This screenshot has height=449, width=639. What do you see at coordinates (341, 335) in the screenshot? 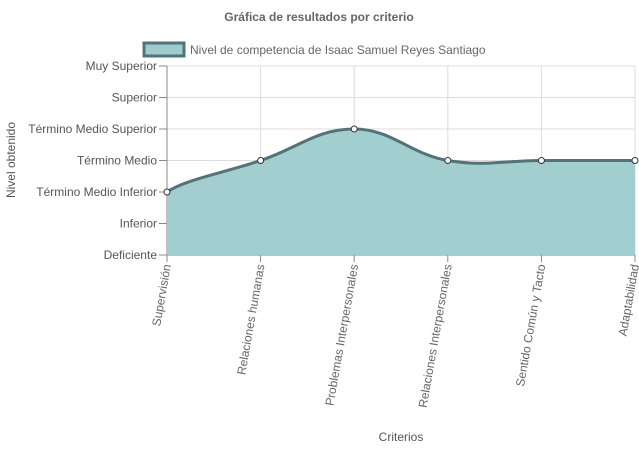
I see `x-tick-label: Problemas Interpersonales` at bounding box center [341, 335].